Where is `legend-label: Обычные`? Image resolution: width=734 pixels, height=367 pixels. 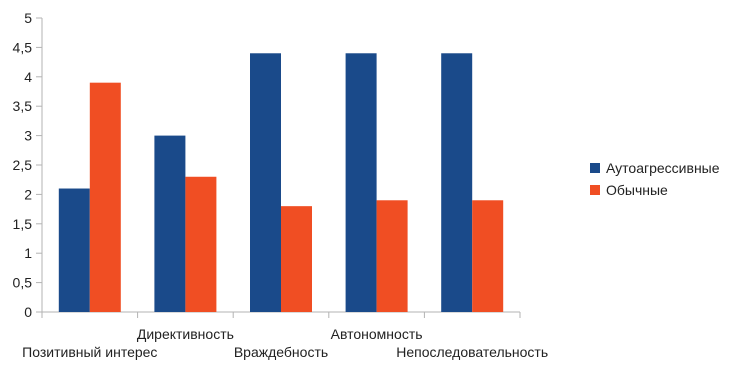 legend-label: Обычные is located at coordinates (637, 190).